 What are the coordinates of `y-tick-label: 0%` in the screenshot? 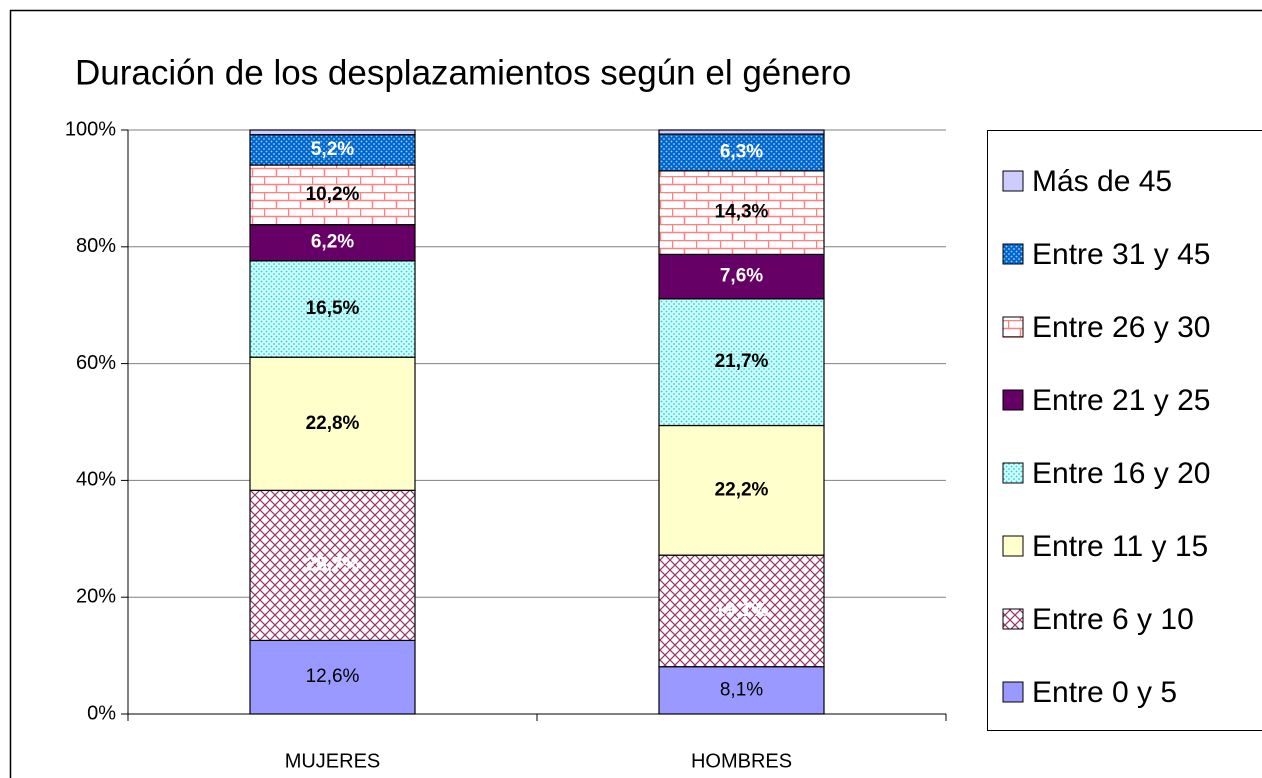 It's located at (101, 713).